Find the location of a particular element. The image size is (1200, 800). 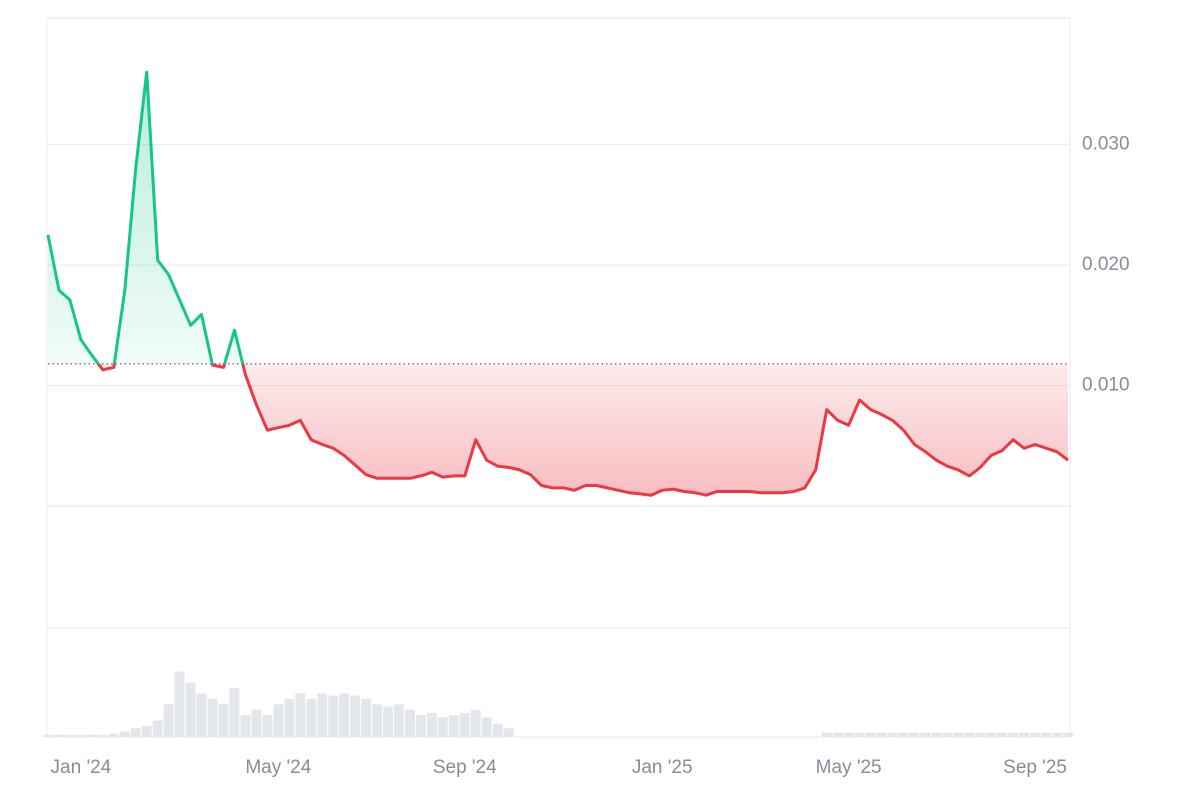

y-tick-label: 0.020 is located at coordinates (1106, 264).